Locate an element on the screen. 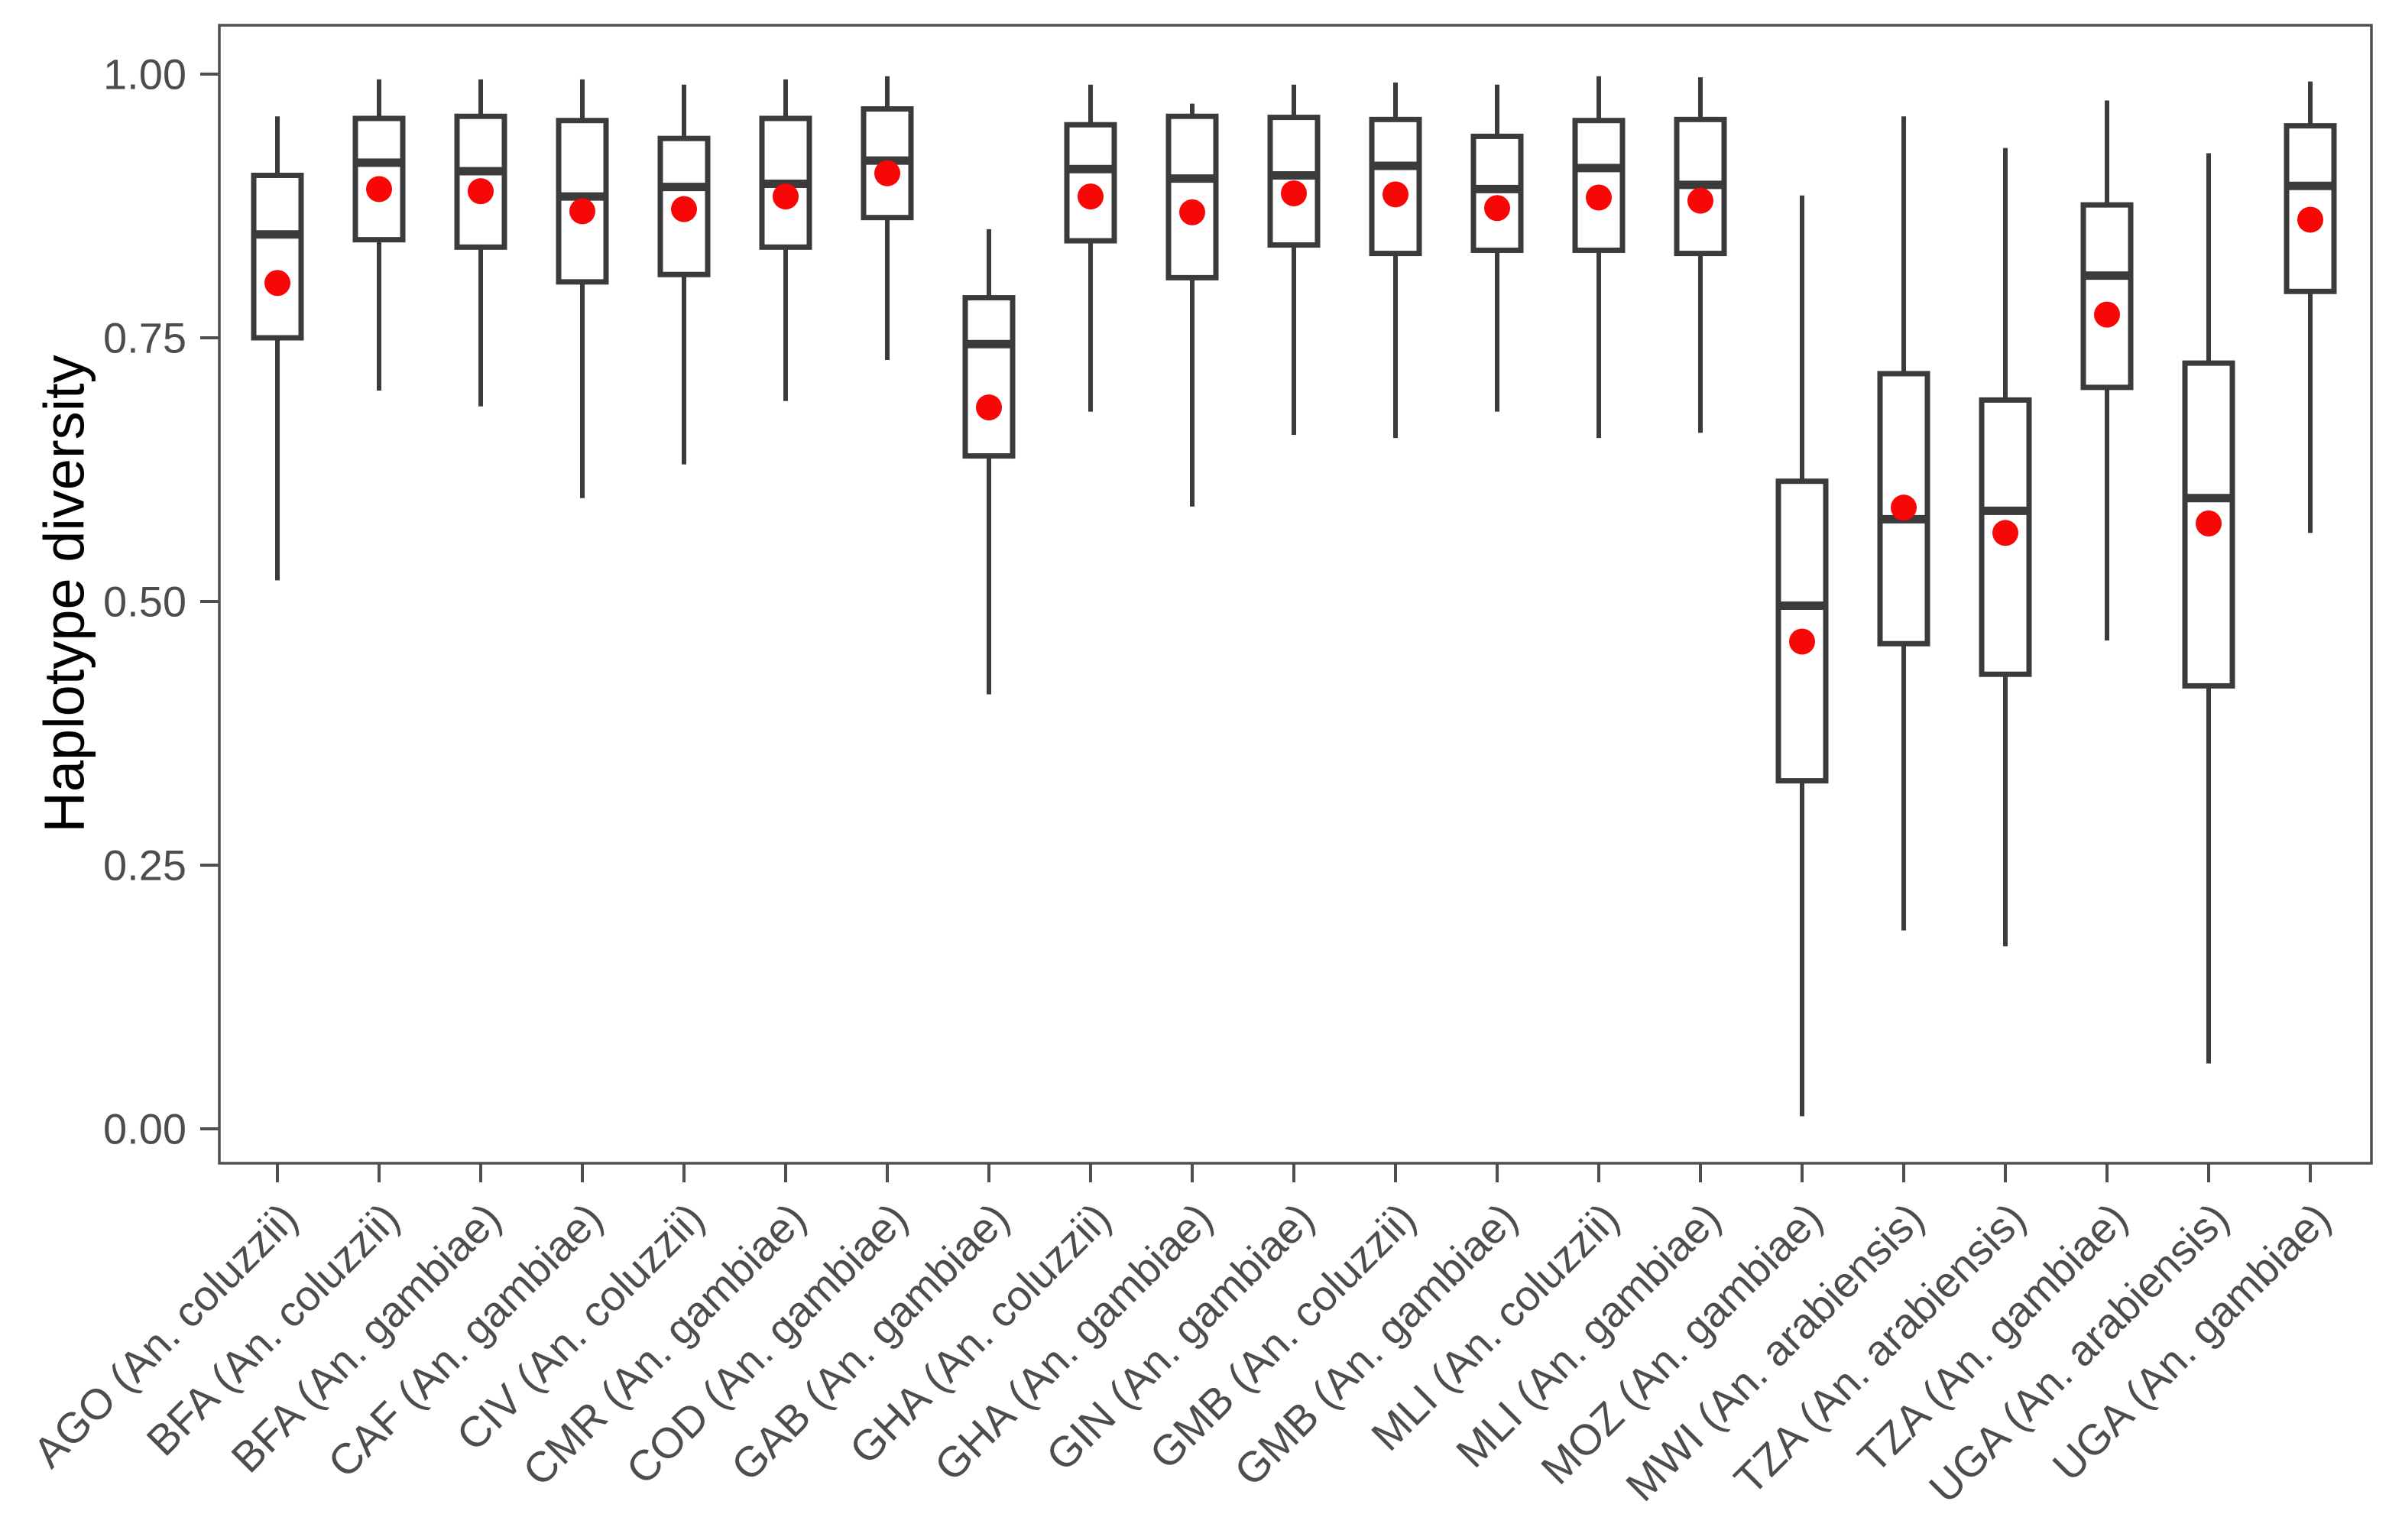 Image resolution: width=2402 pixels, height=1540 pixels. y-axis-tick-label: 0.00 is located at coordinates (144, 1129).